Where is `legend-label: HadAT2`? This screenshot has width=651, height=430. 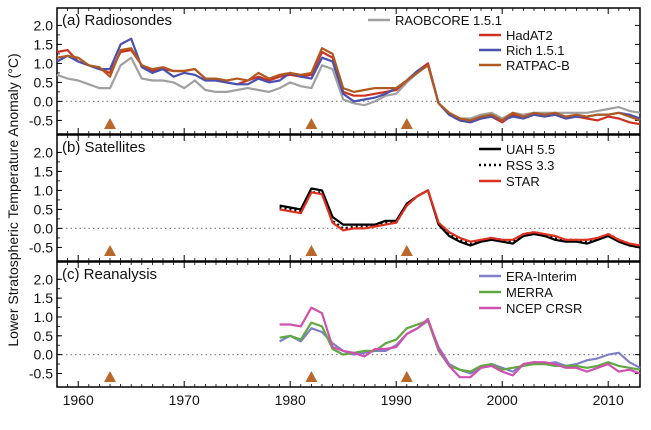 legend-label: HadAT2 is located at coordinates (529, 35).